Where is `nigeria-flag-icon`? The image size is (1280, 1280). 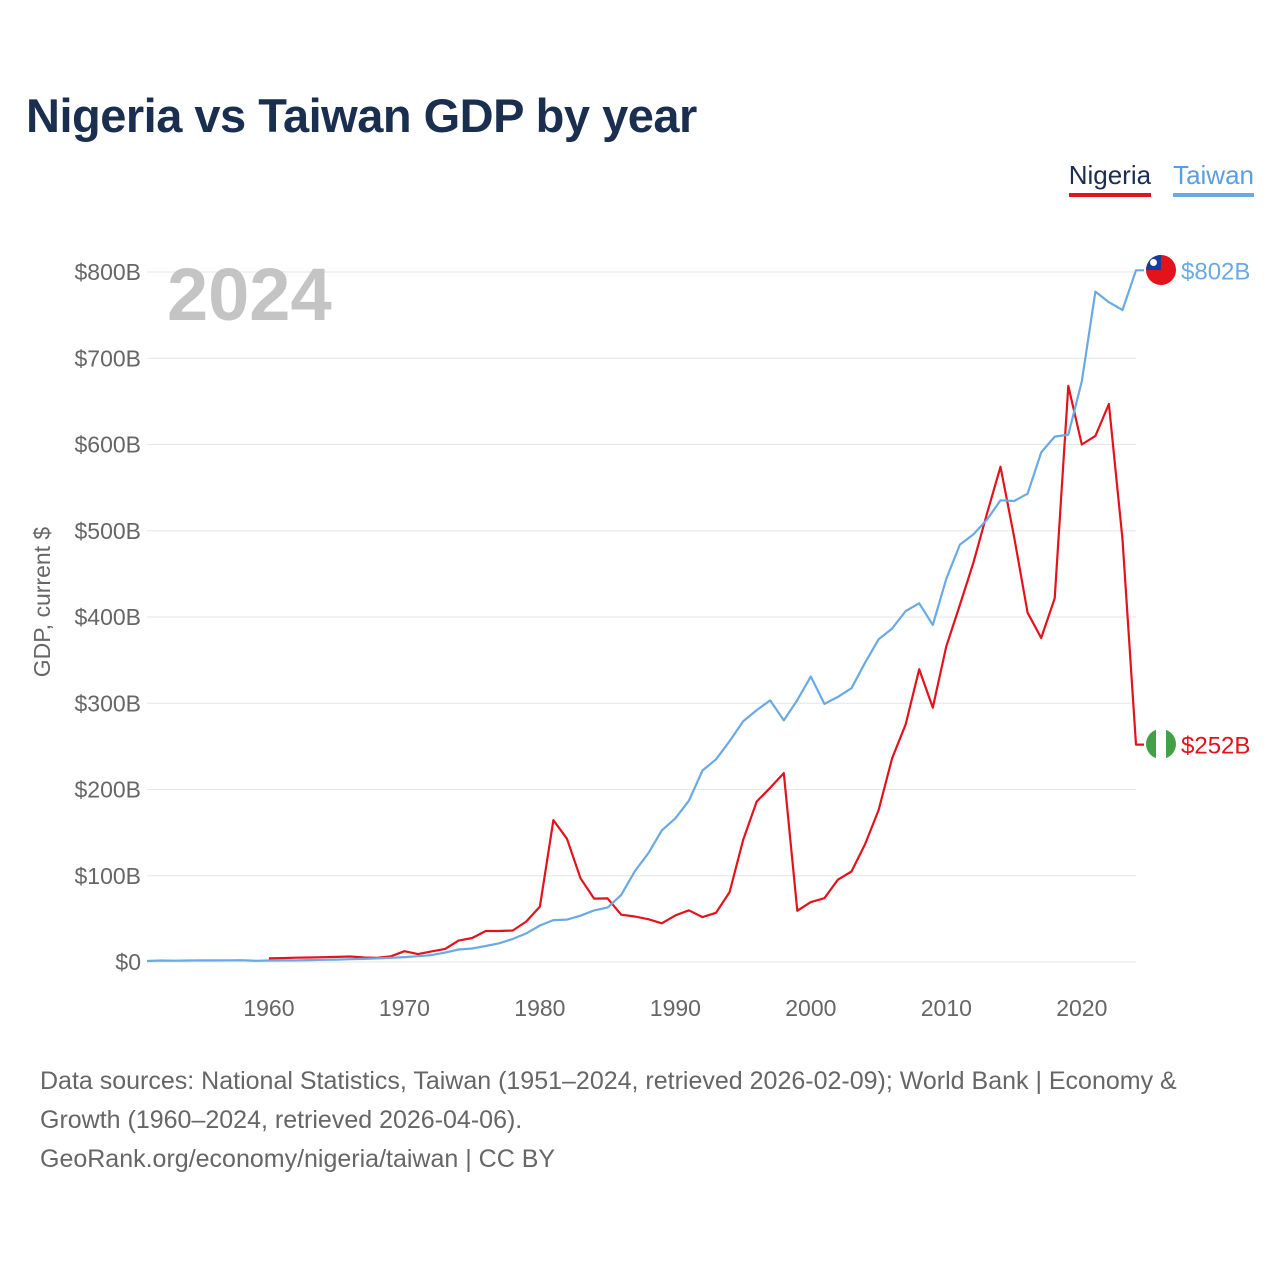
nigeria-flag-icon is located at coordinates (1161, 744).